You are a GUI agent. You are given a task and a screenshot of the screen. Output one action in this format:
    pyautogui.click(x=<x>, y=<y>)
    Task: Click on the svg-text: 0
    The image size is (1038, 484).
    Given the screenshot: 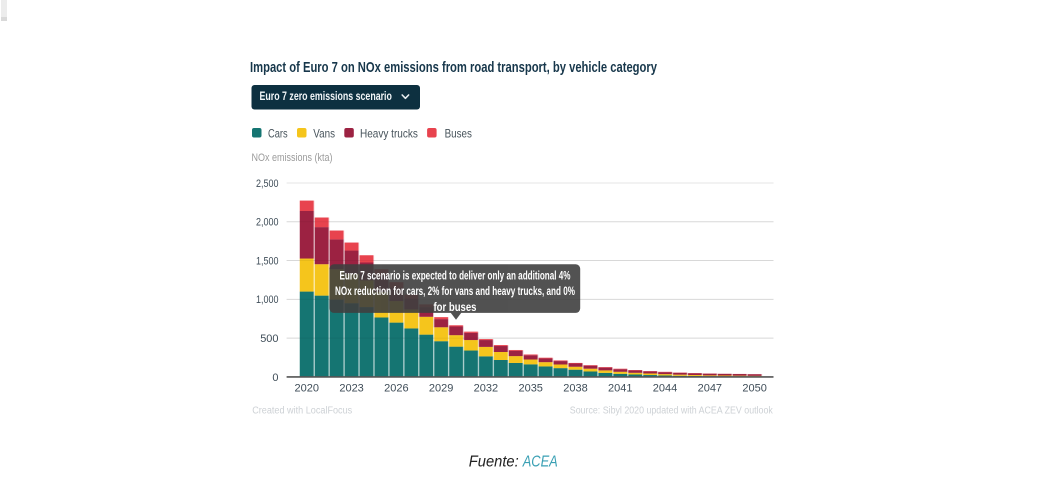 What is the action you would take?
    pyautogui.click(x=275, y=378)
    